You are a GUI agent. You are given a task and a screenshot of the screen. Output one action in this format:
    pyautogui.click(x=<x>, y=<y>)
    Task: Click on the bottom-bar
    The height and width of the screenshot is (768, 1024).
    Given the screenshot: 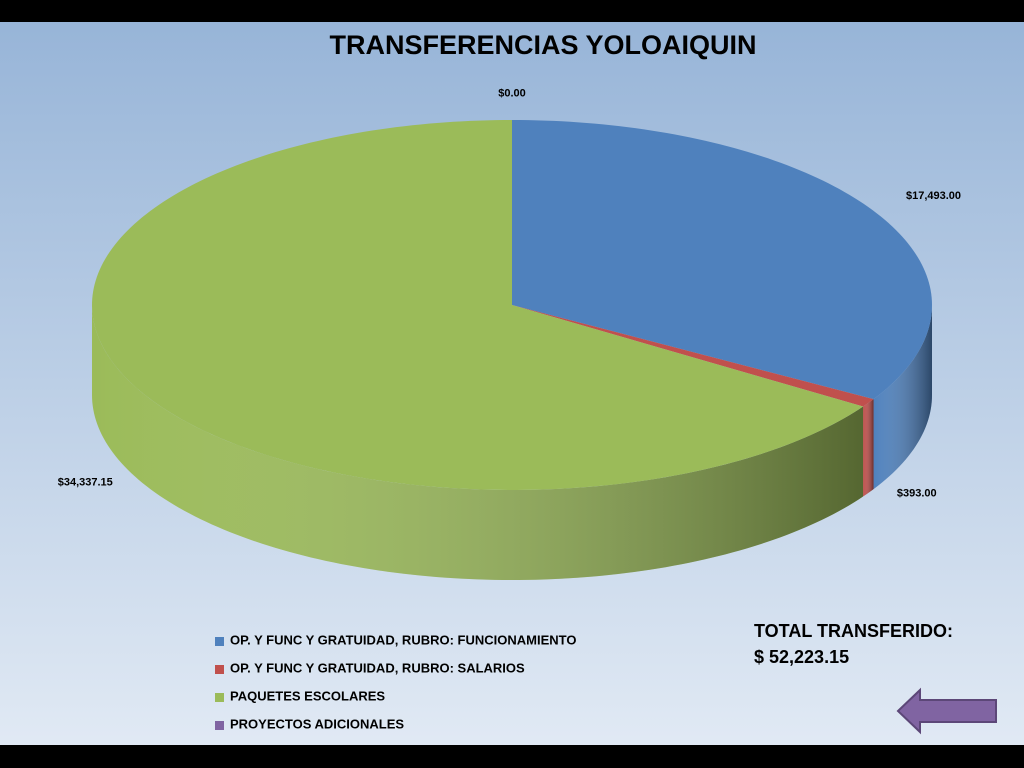 What is the action you would take?
    pyautogui.click(x=512, y=756)
    